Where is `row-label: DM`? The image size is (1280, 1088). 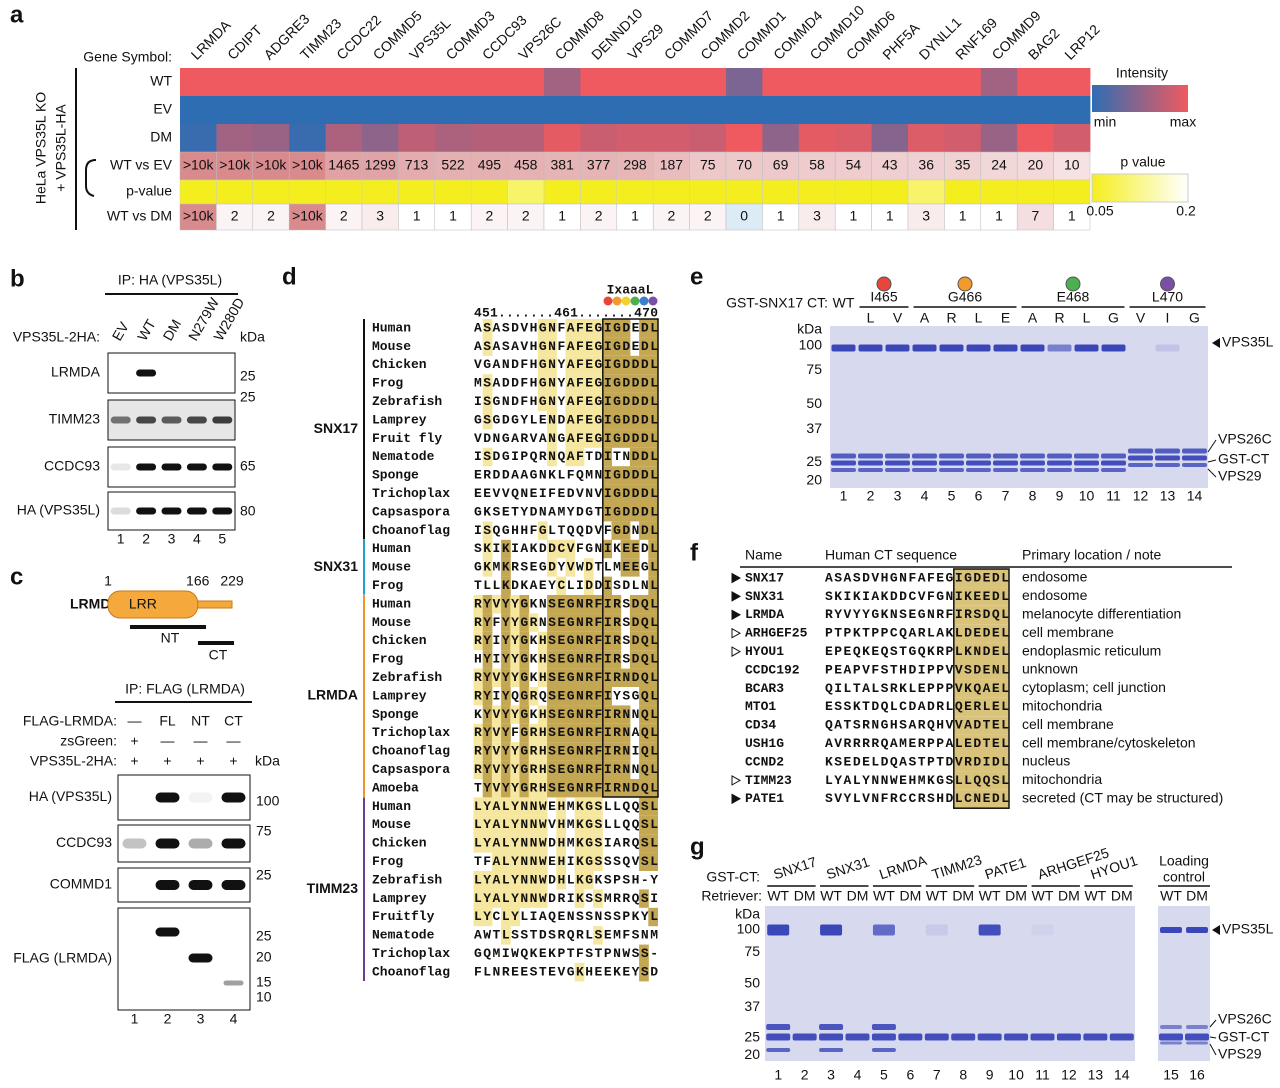
row-label: DM is located at coordinates (161, 137).